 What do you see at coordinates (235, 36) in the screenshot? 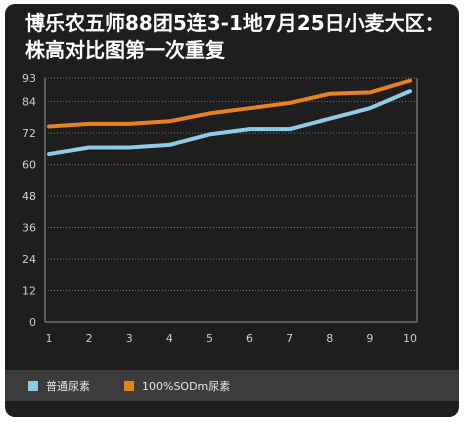
I see `chart-title: 博乐农五师88团5连3-1地7月25日小麦大区：株高对比图第一次重复` at bounding box center [235, 36].